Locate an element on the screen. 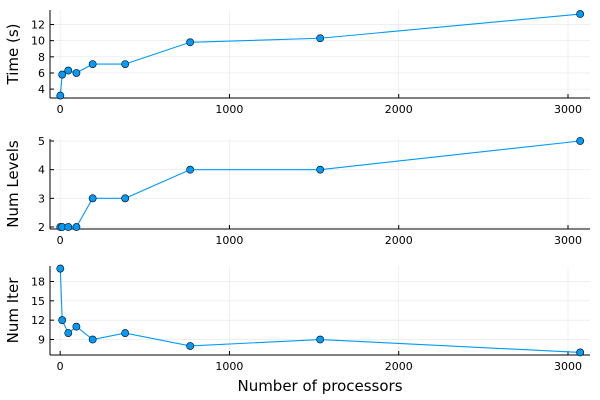  y-tick-label: 8 is located at coordinates (41, 57).